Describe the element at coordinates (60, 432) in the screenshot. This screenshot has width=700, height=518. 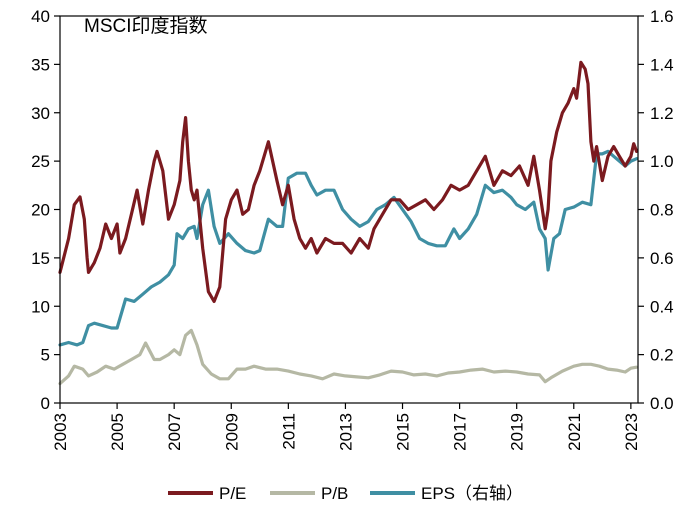
I see `x-tick-label: 2003` at that location.